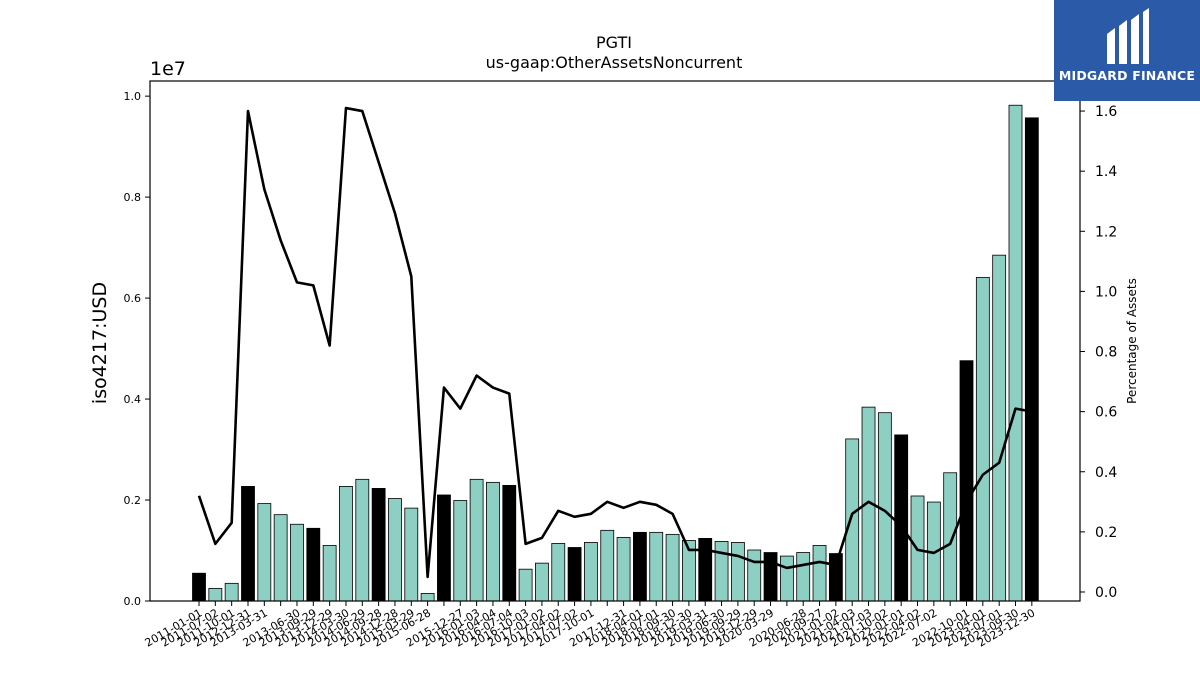 The height and width of the screenshot is (675, 1200). What do you see at coordinates (614, 42) in the screenshot?
I see `chart-title: PGTI` at bounding box center [614, 42].